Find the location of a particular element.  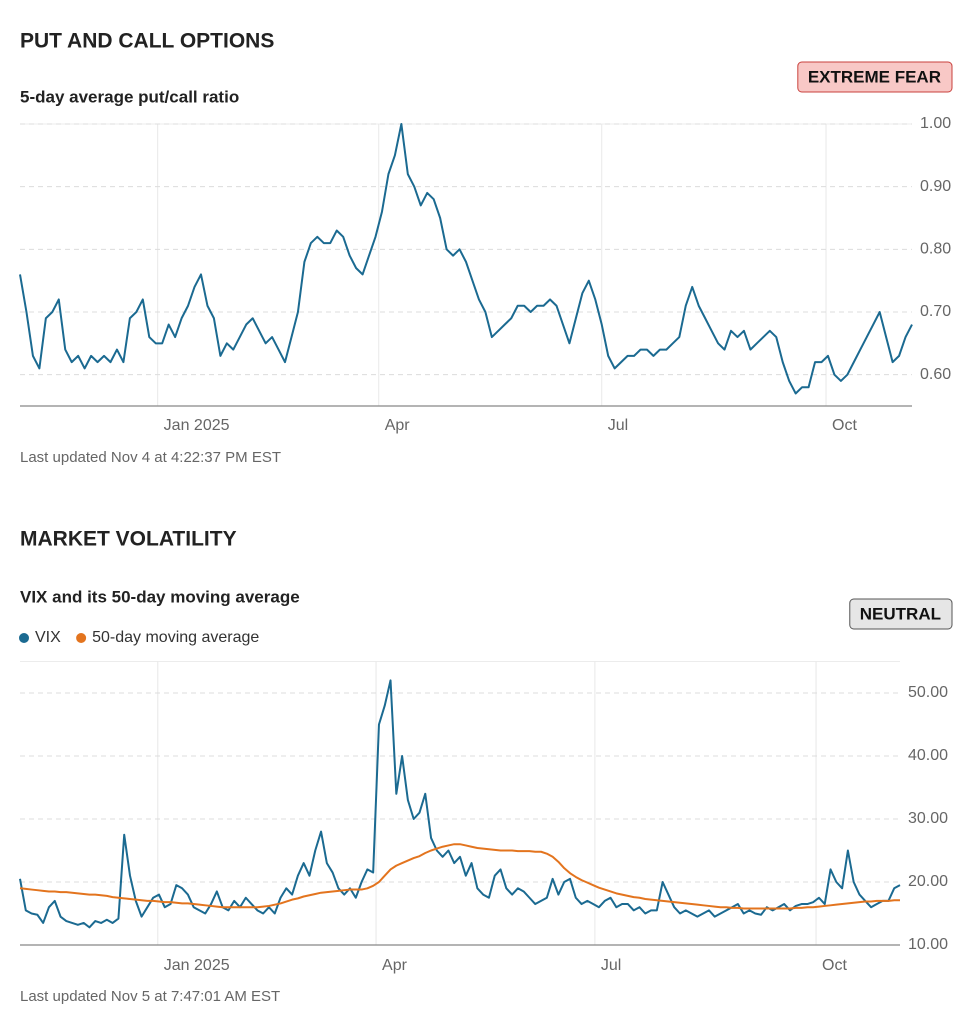

badge-text: EXTREME FEAR is located at coordinates (874, 76).